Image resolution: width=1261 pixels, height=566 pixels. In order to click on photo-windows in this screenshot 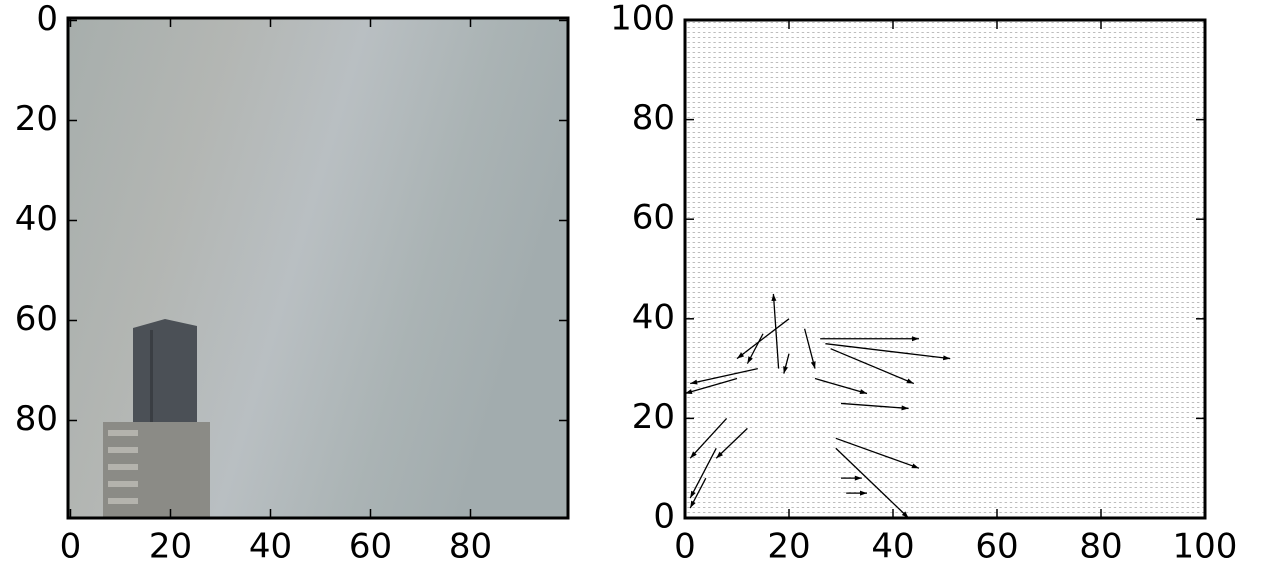, I will do `click(123, 467)`.